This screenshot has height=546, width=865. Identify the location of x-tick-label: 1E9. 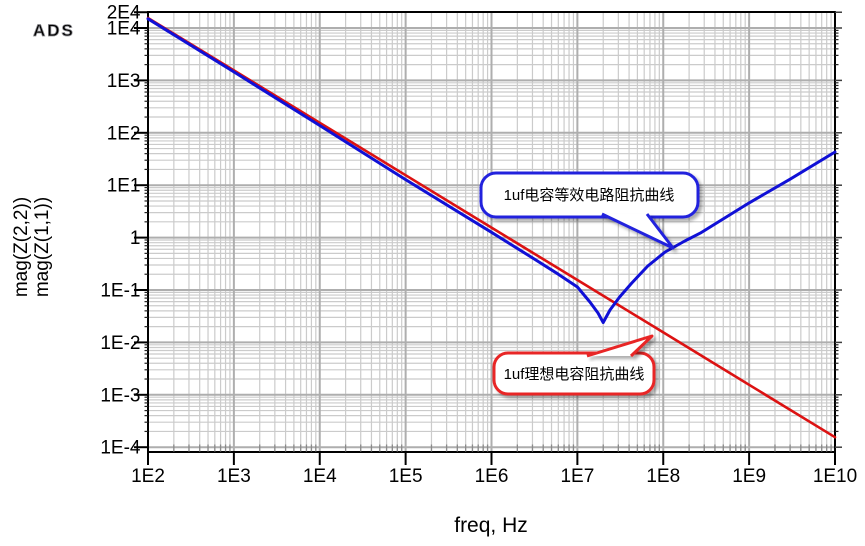
(749, 476).